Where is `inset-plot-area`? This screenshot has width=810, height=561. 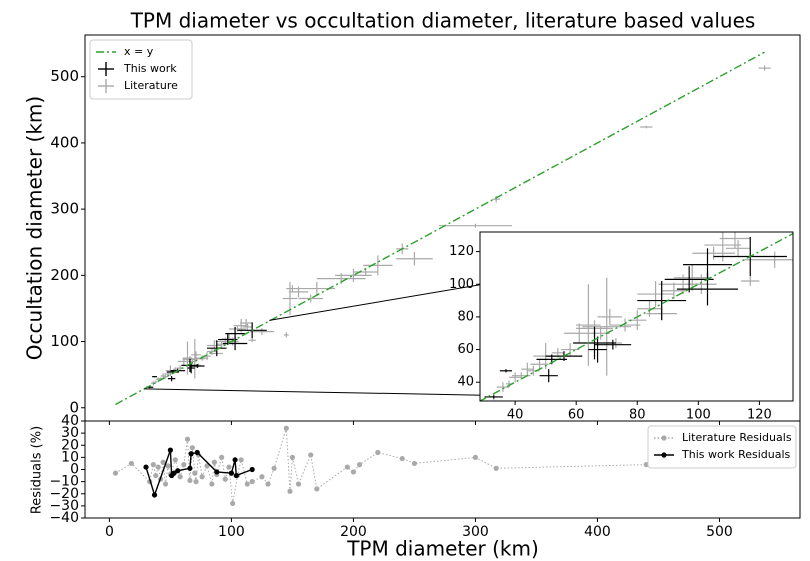 inset-plot-area is located at coordinates (636, 316).